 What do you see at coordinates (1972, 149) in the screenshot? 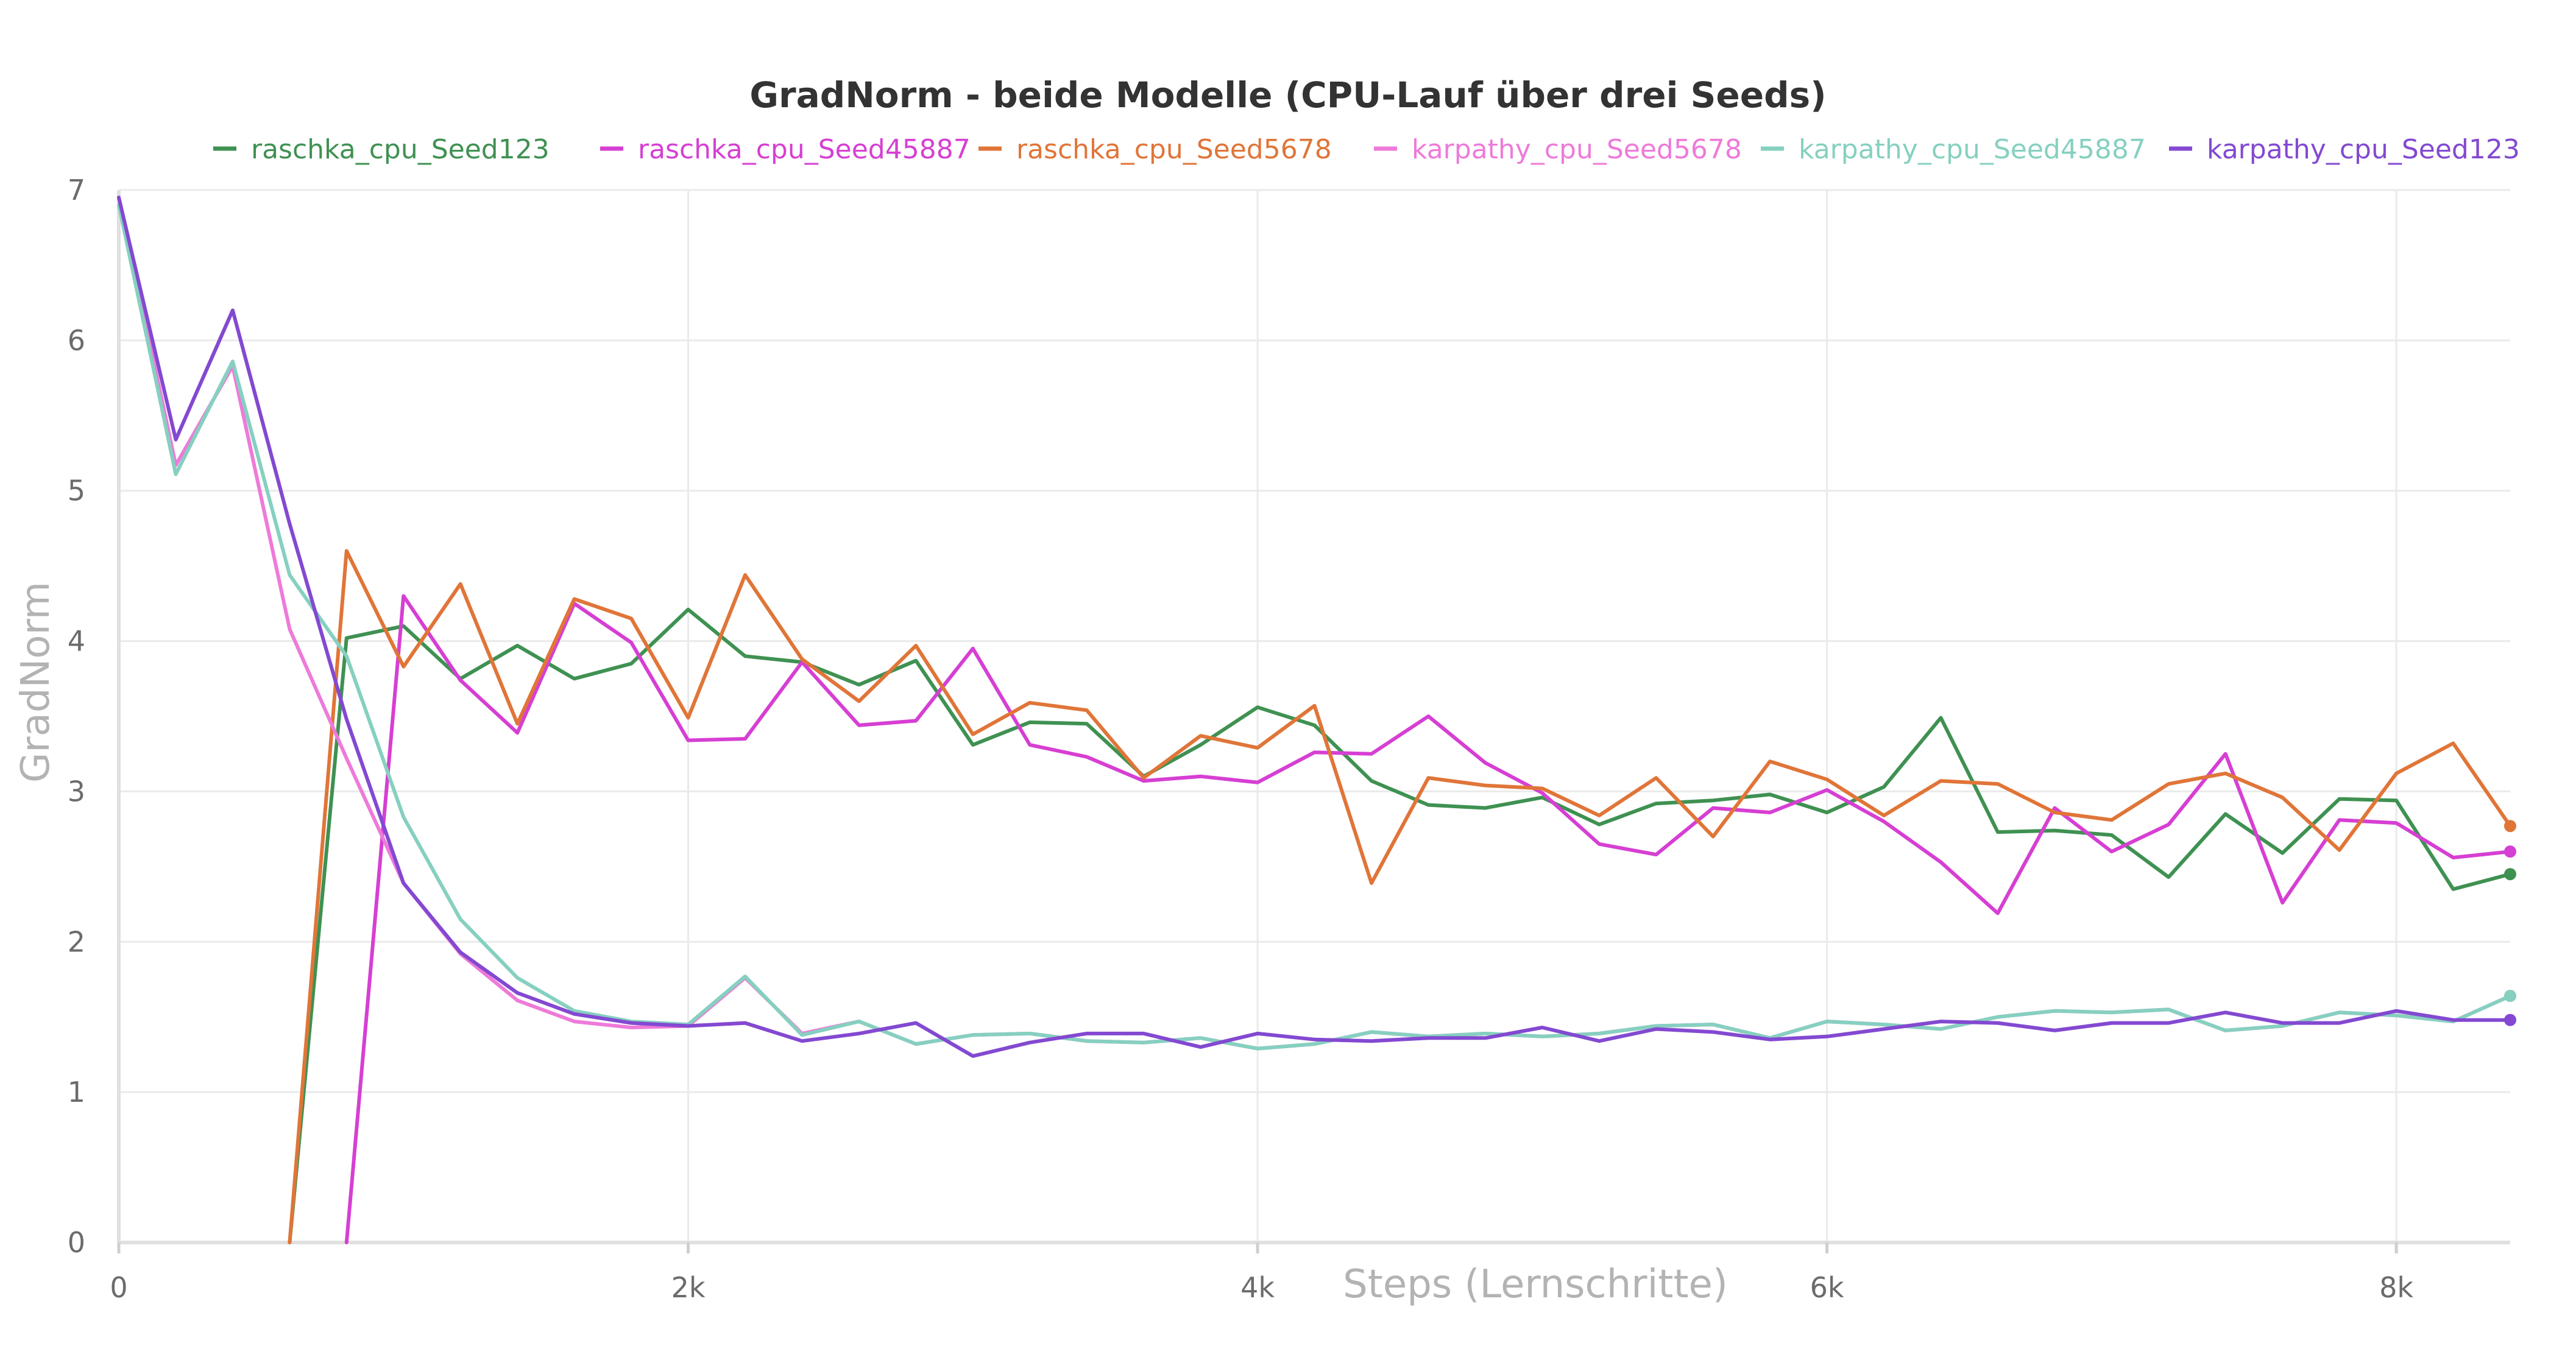
I see `legend-label-karpathy_cpu_Seed45887: karpathy_cpu_Seed45887` at bounding box center [1972, 149].